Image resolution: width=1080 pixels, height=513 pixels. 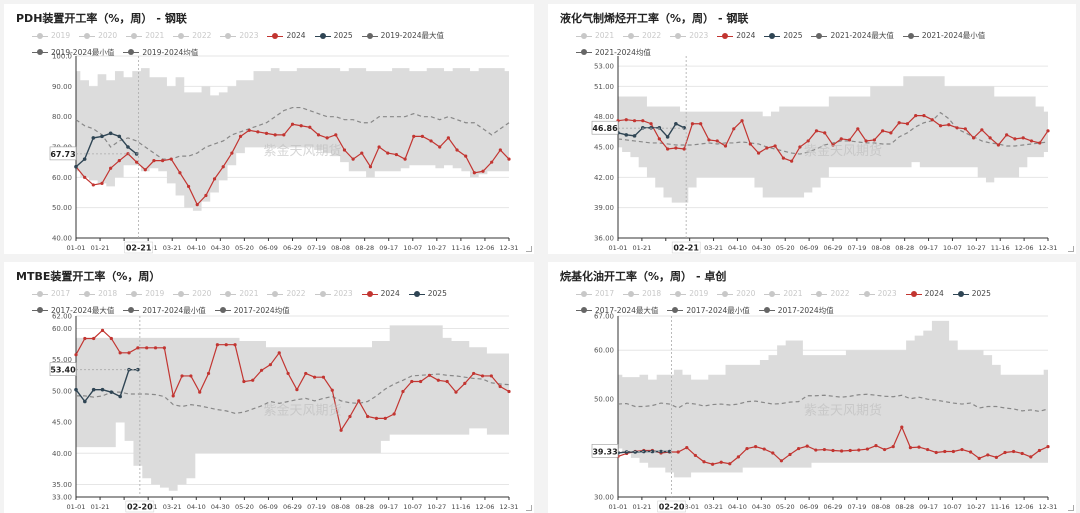 I want to click on series-line, so click(x=833, y=403).